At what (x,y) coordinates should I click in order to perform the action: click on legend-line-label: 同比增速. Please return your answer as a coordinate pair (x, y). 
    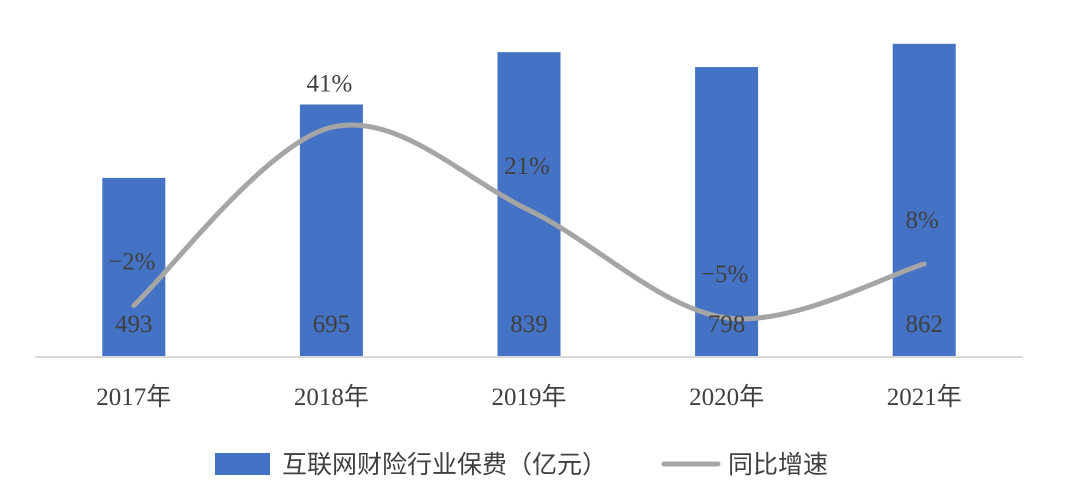
    Looking at the image, I should click on (778, 464).